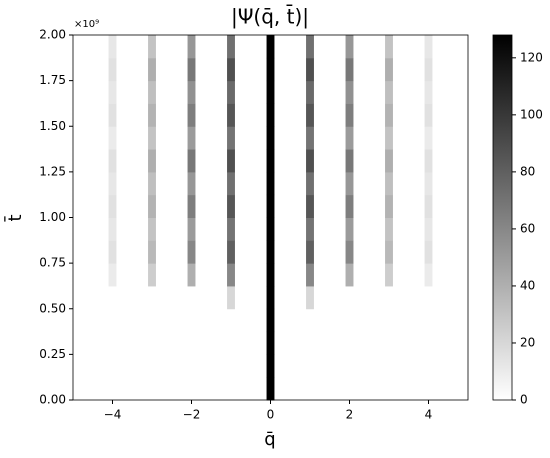 This screenshot has width=550, height=458. I want to click on y-tick-label: 1.75, so click(52, 80).